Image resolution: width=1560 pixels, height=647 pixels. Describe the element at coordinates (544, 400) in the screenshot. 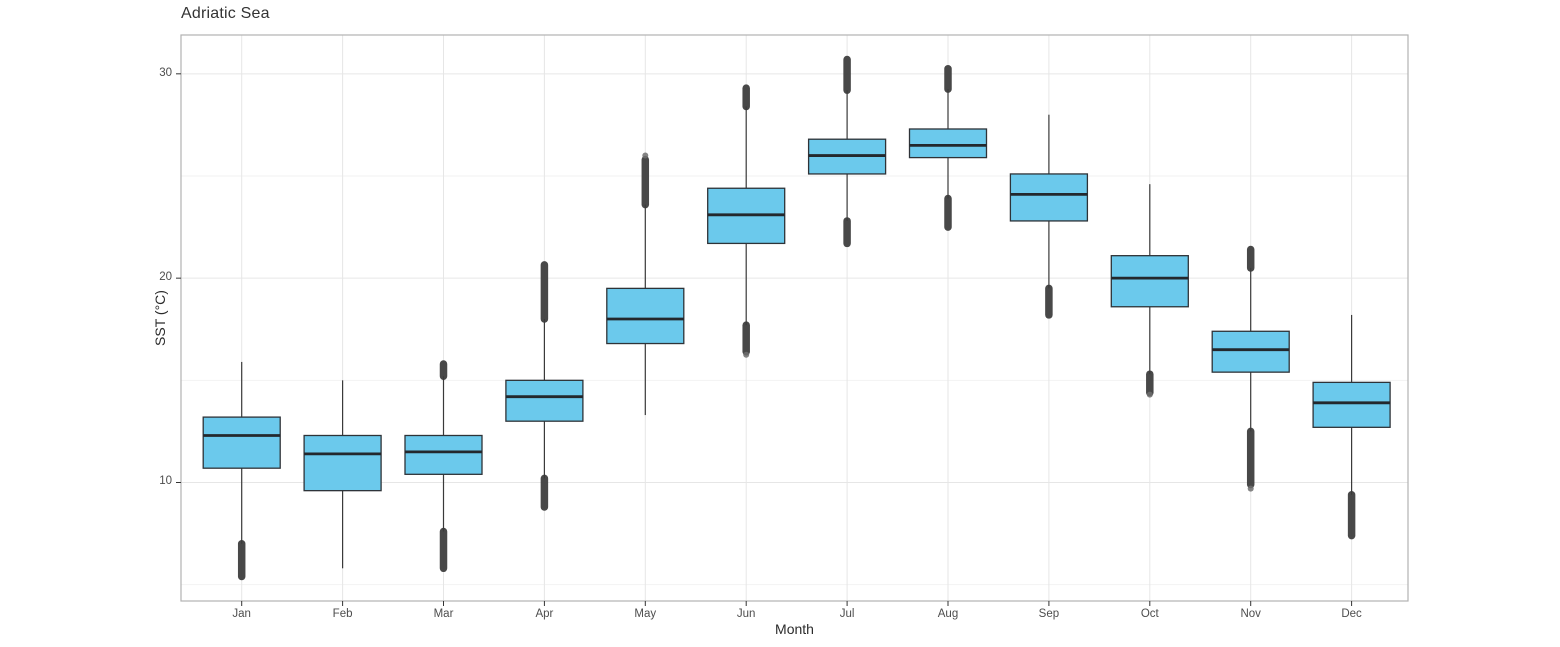

I see `box-apr` at that location.